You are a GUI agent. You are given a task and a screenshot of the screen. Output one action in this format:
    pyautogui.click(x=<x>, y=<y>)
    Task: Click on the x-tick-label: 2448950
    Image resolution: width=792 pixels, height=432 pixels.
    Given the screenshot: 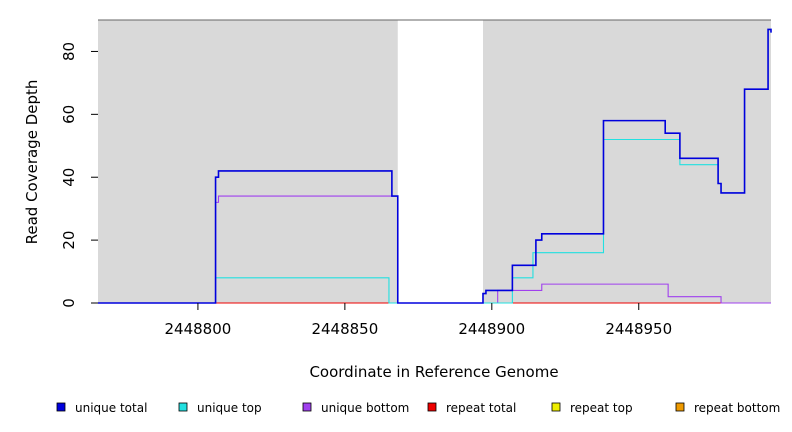 What is the action you would take?
    pyautogui.click(x=638, y=329)
    